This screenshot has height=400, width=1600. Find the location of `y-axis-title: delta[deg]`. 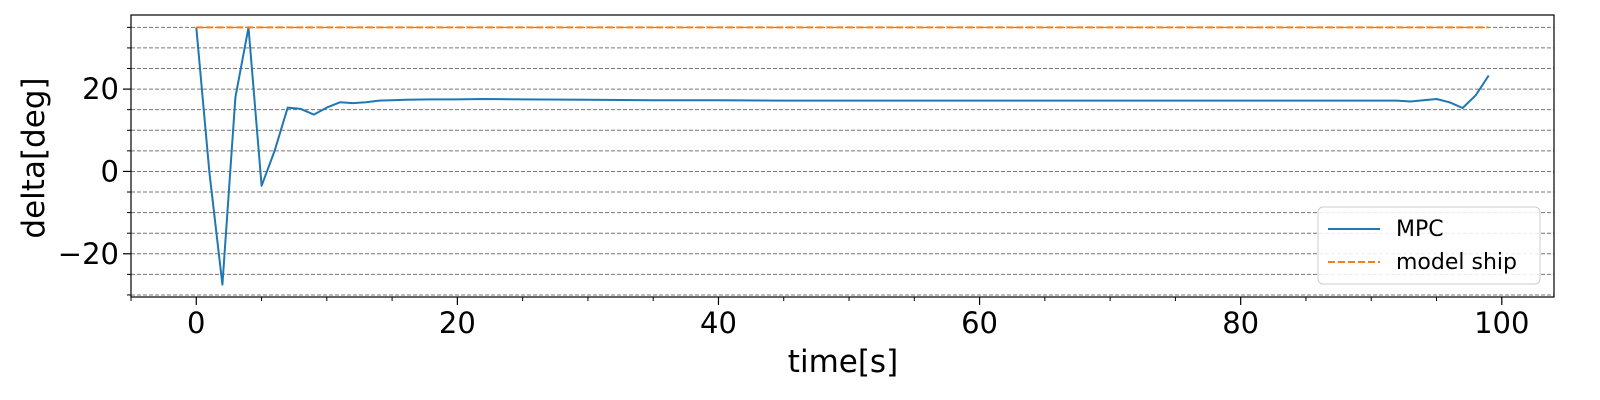

y-axis-title: delta[deg] is located at coordinates (34, 157).